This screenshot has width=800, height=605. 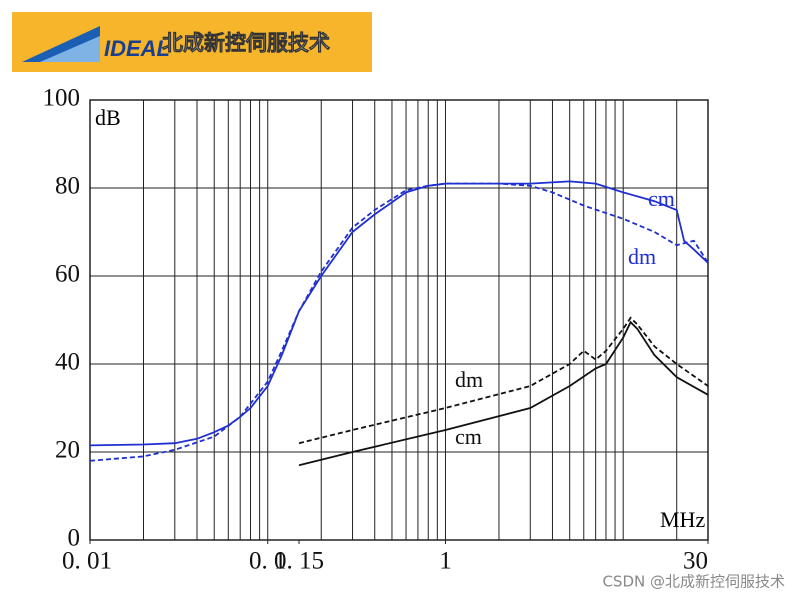 What do you see at coordinates (74, 538) in the screenshot?
I see `y-tick-label: 0` at bounding box center [74, 538].